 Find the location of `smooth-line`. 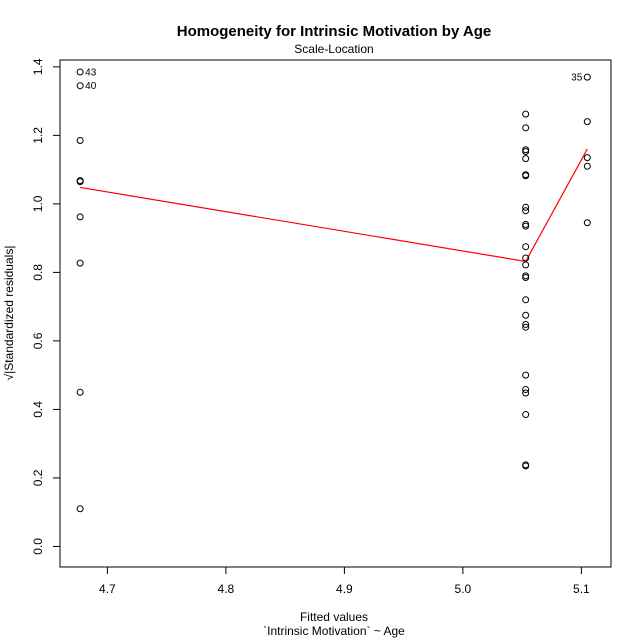

smooth-line is located at coordinates (334, 205).